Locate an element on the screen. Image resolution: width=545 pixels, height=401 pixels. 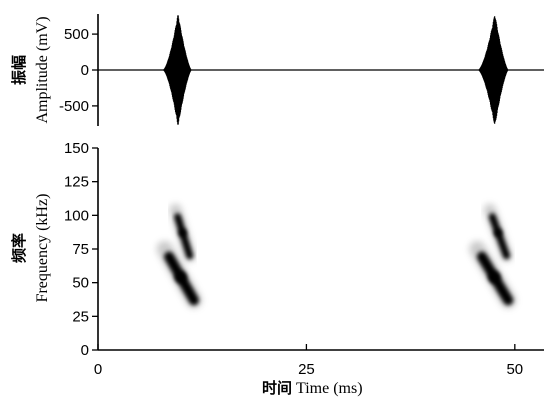
osc-ylabel: Amplitude (mV) is located at coordinates (42, 69).